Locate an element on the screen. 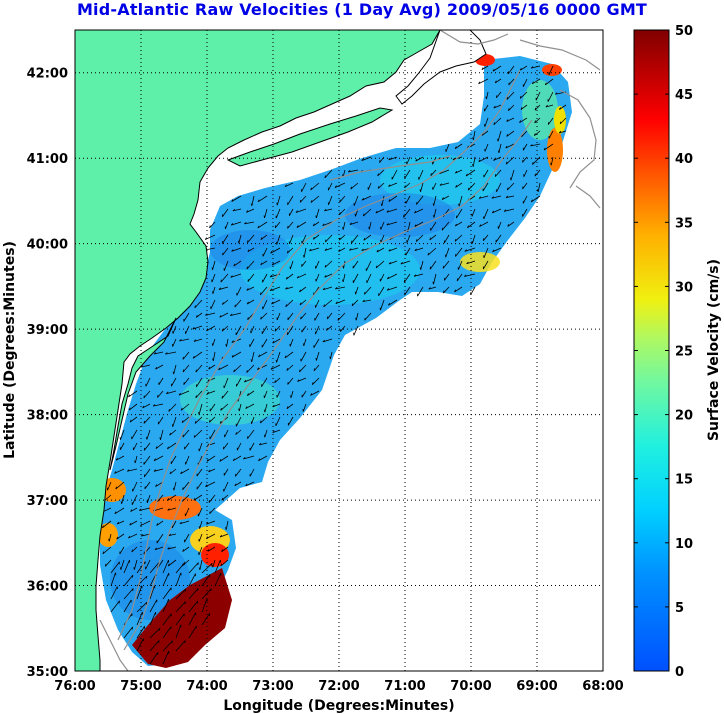  x-axis-label: Longitude (Degrees:Minutes) is located at coordinates (338, 706).